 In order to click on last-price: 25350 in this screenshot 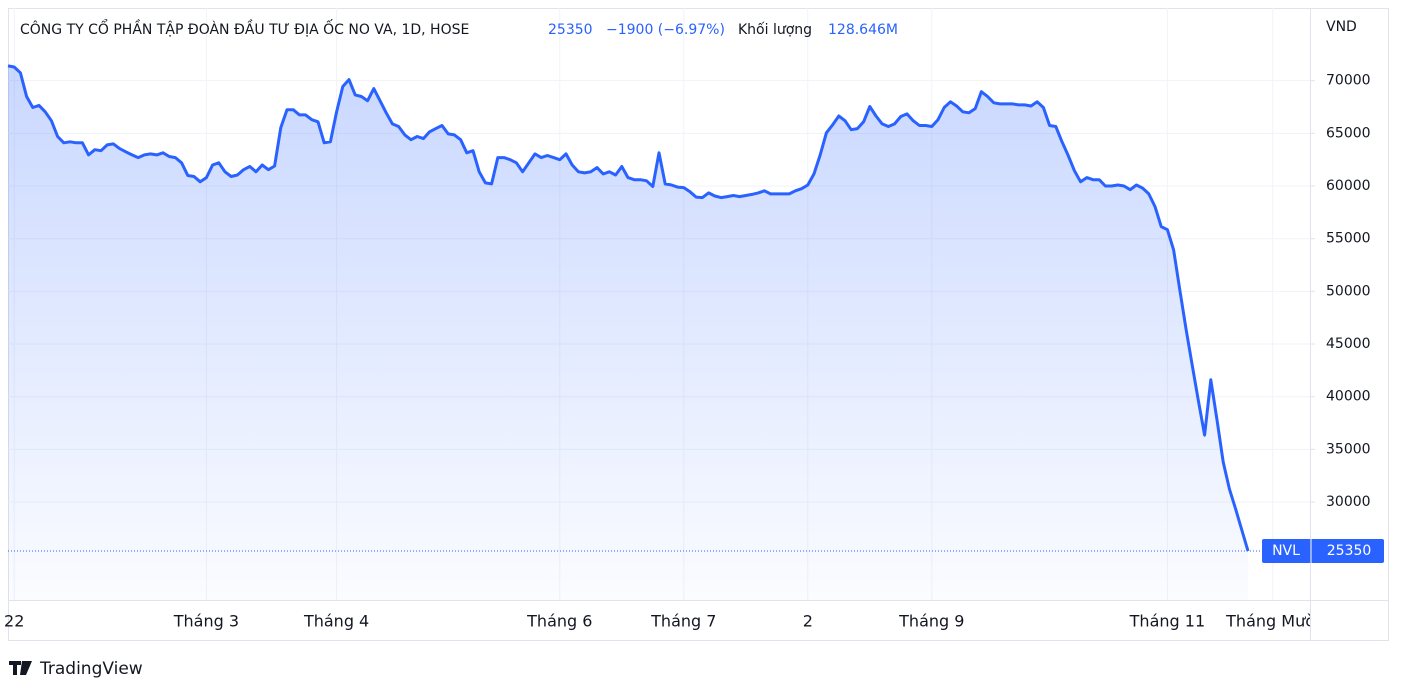, I will do `click(570, 30)`.